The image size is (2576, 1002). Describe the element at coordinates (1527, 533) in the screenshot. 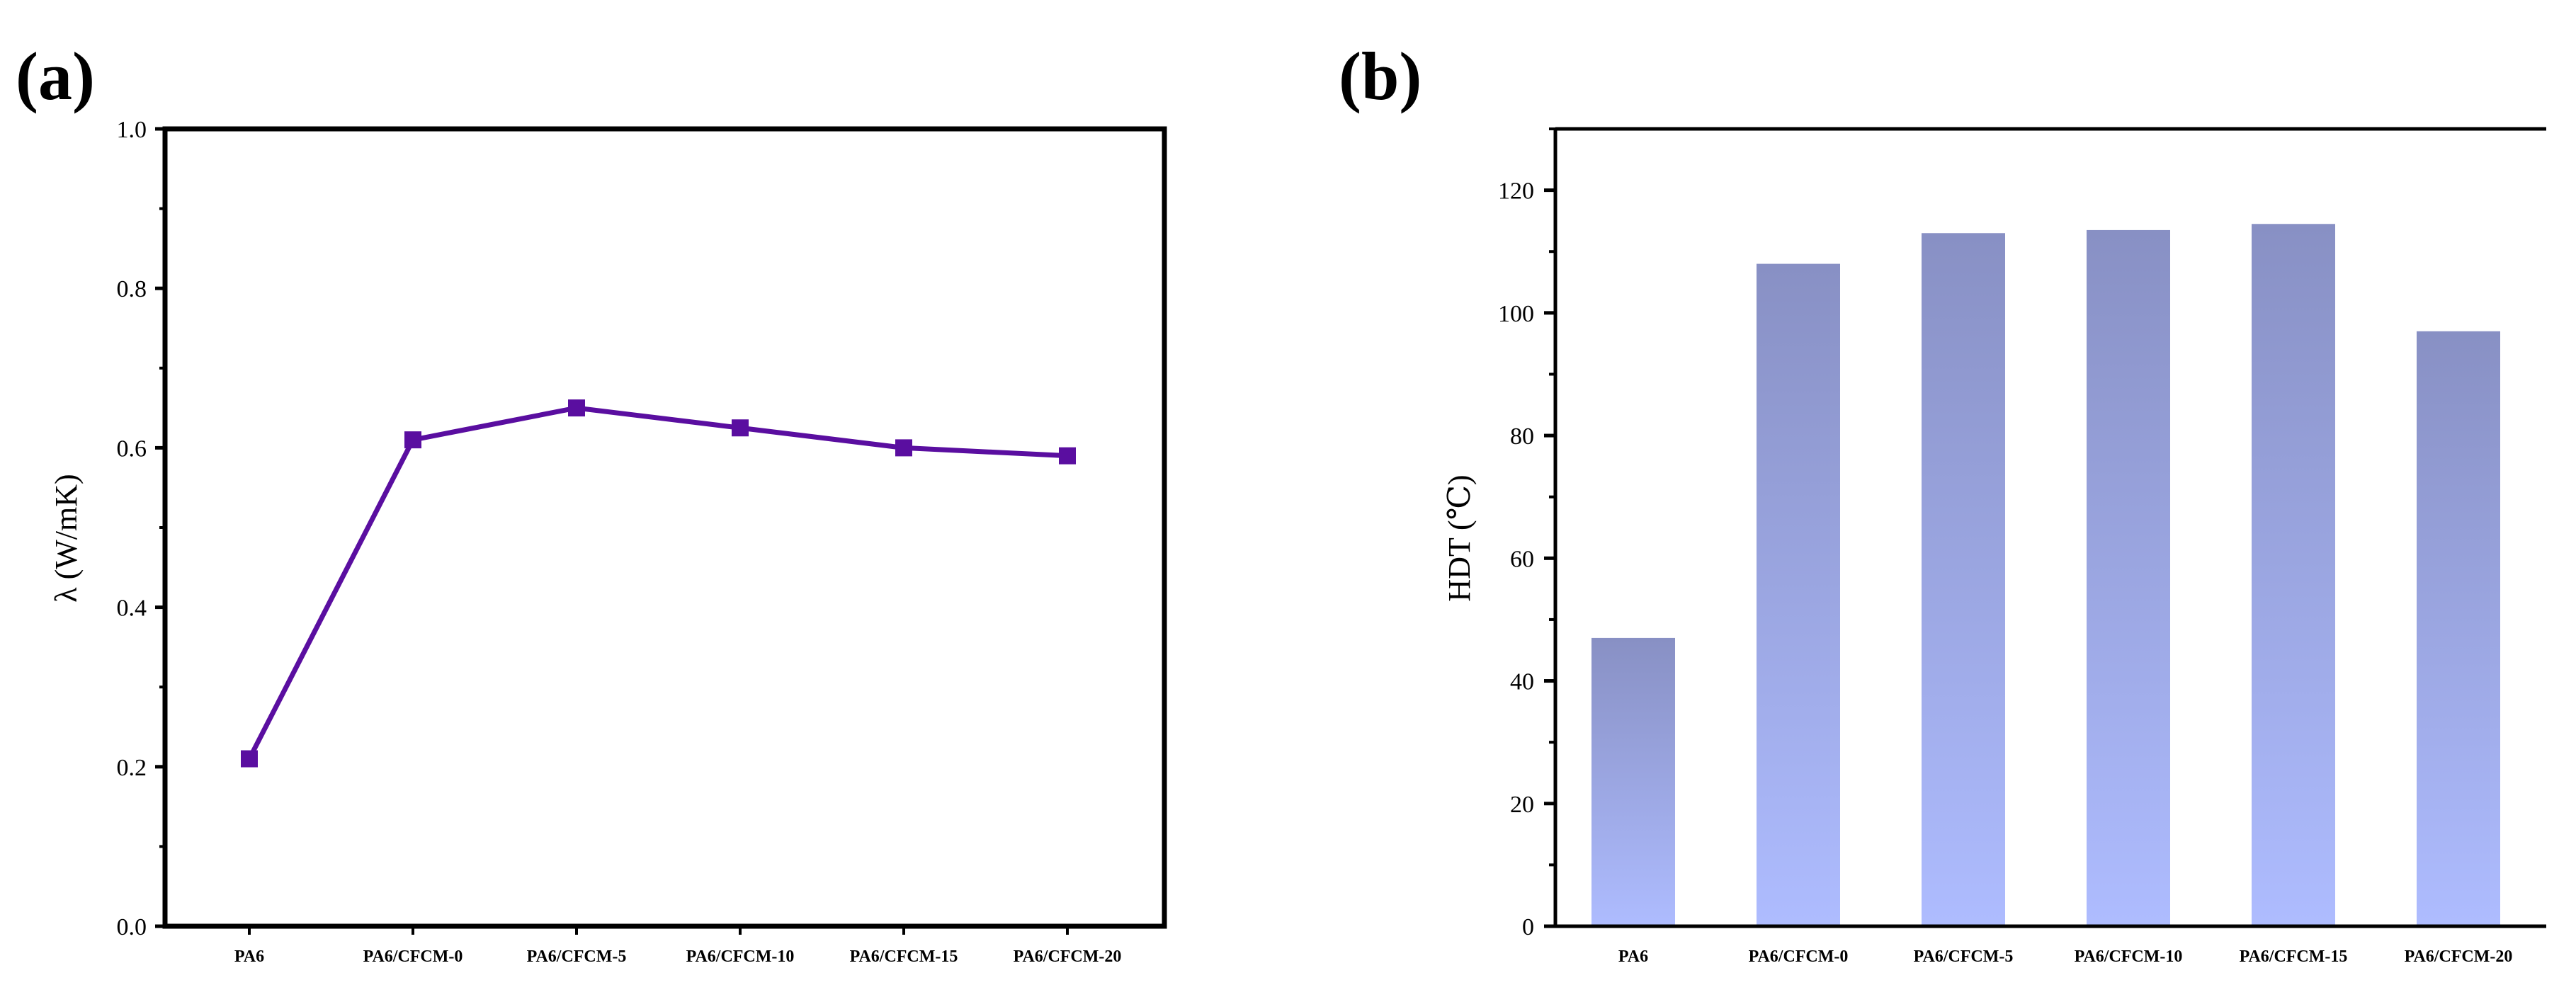

I see `y-ticks-b: 0 20 40 60 80 100 120` at that location.